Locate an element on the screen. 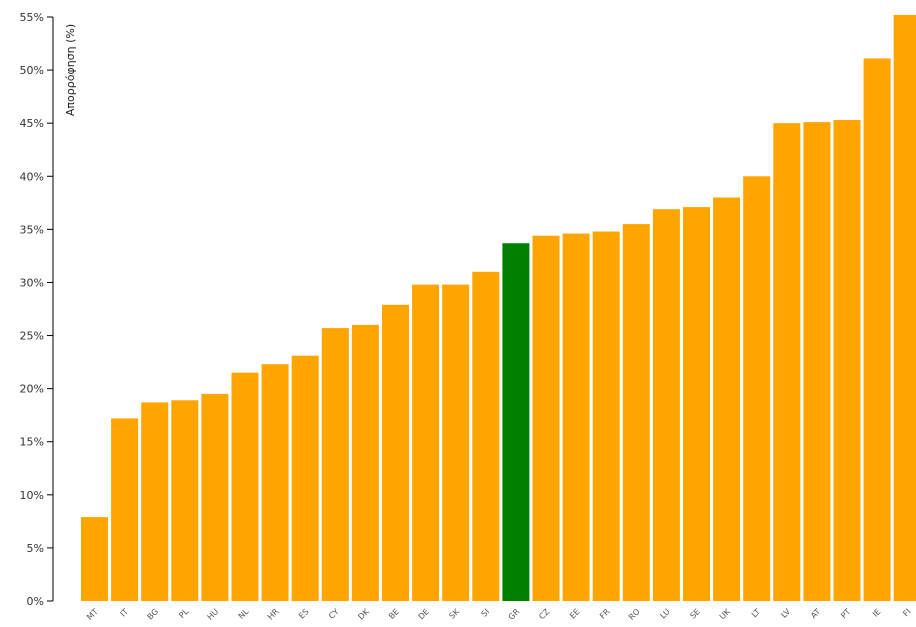 This screenshot has width=916, height=627. x-tick-label: NL is located at coordinates (244, 614).